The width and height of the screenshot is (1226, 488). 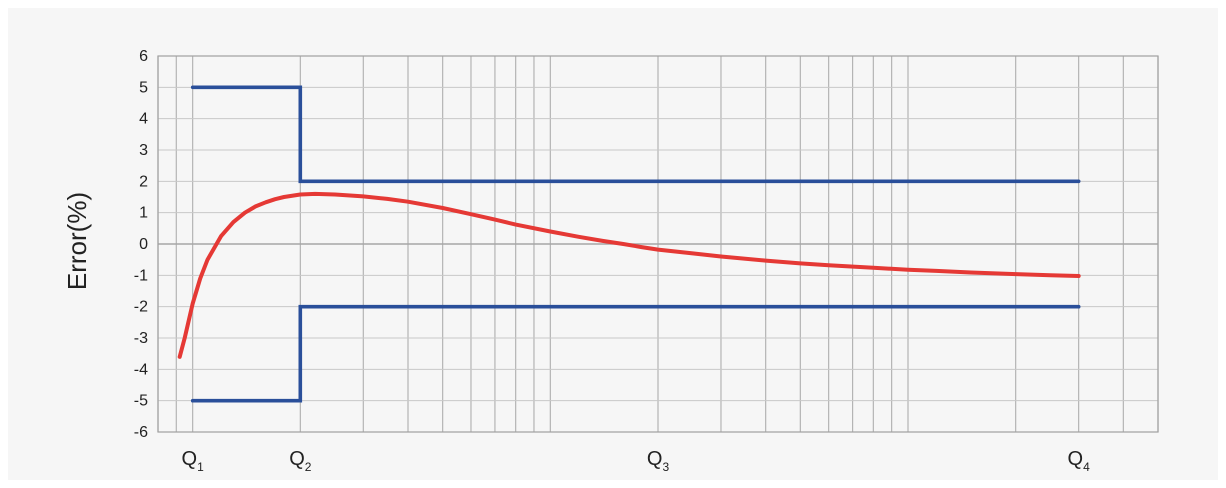 I want to click on y-tick-label: -2, so click(x=141, y=307).